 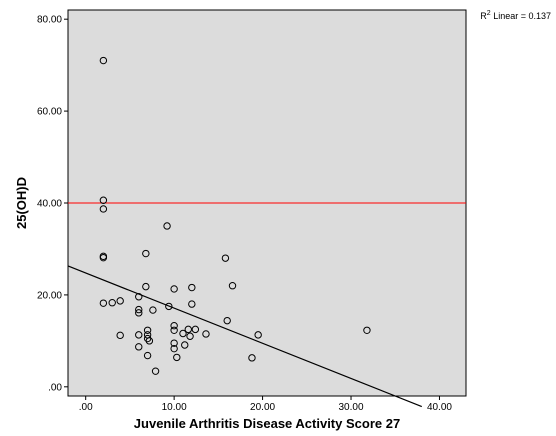 What do you see at coordinates (262, 407) in the screenshot?
I see `x-tick-label: 20.00` at bounding box center [262, 407].